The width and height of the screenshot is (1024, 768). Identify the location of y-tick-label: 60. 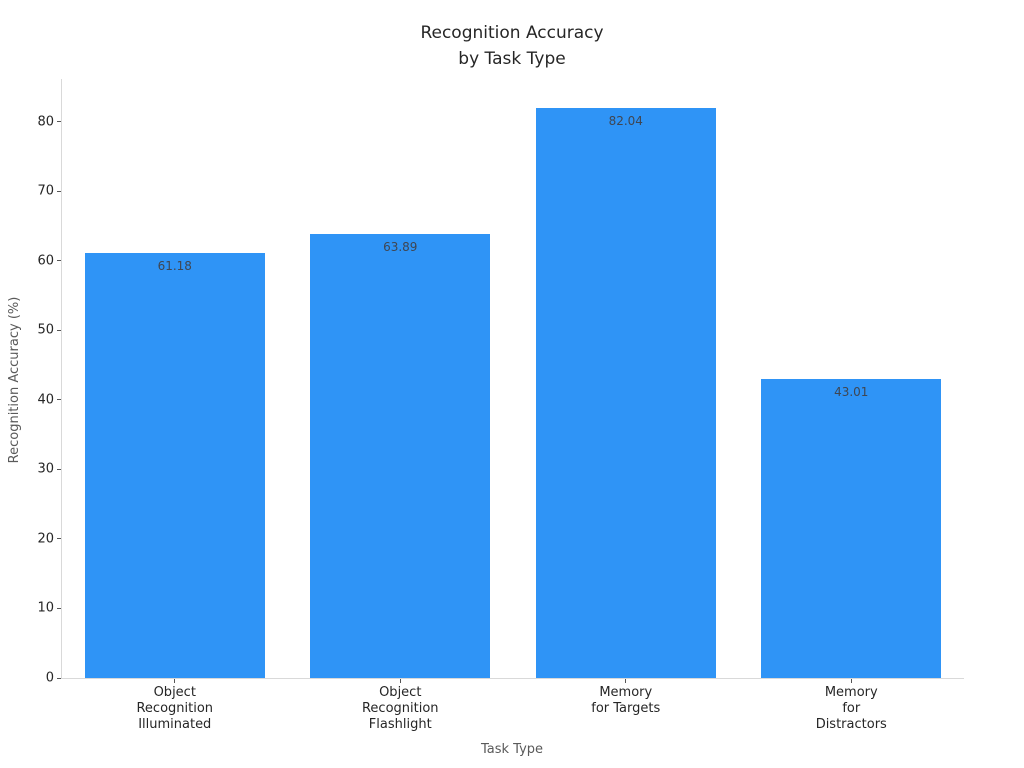
(45, 261).